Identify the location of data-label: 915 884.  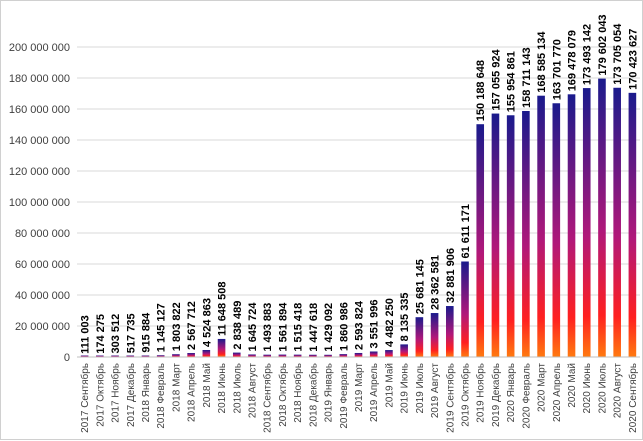
(146, 332).